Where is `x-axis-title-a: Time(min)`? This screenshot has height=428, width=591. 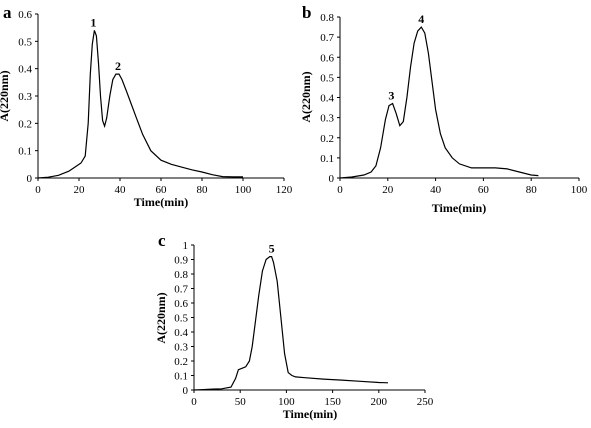 x-axis-title-a: Time(min) is located at coordinates (161, 202).